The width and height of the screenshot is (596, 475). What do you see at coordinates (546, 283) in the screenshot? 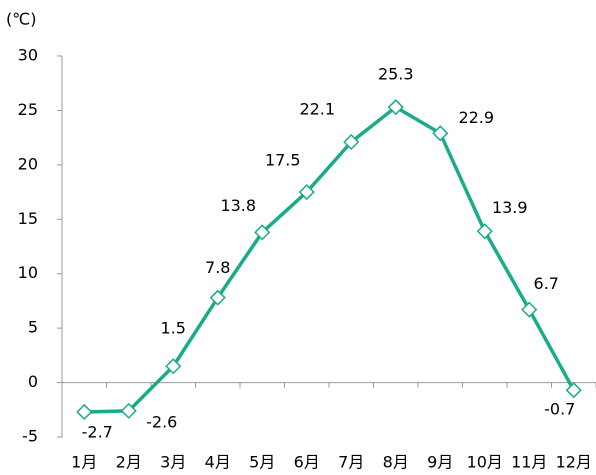
I see `data-label: 6.7` at bounding box center [546, 283].